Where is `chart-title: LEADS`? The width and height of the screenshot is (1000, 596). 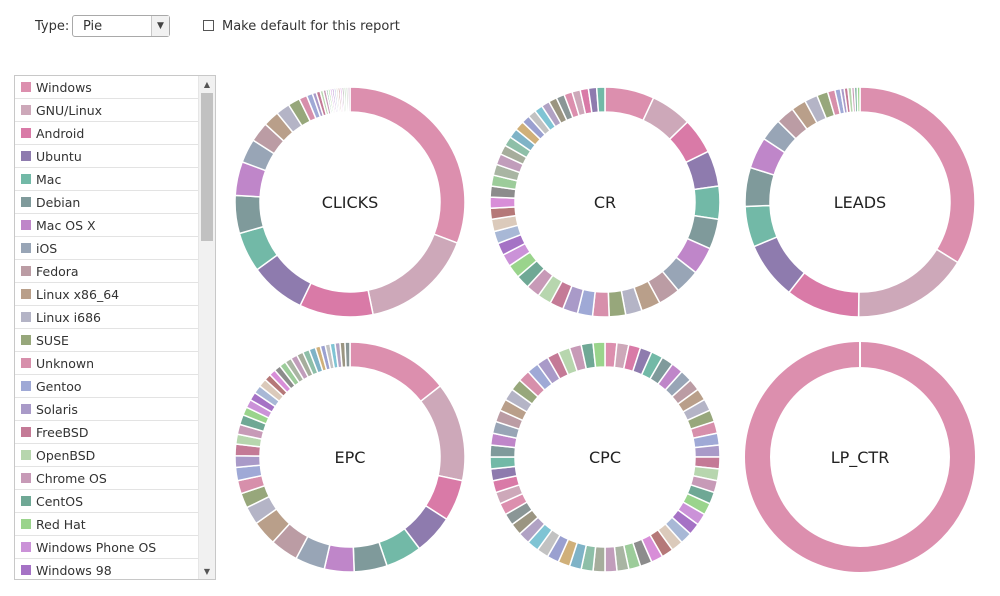
chart-title: LEADS is located at coordinates (860, 202).